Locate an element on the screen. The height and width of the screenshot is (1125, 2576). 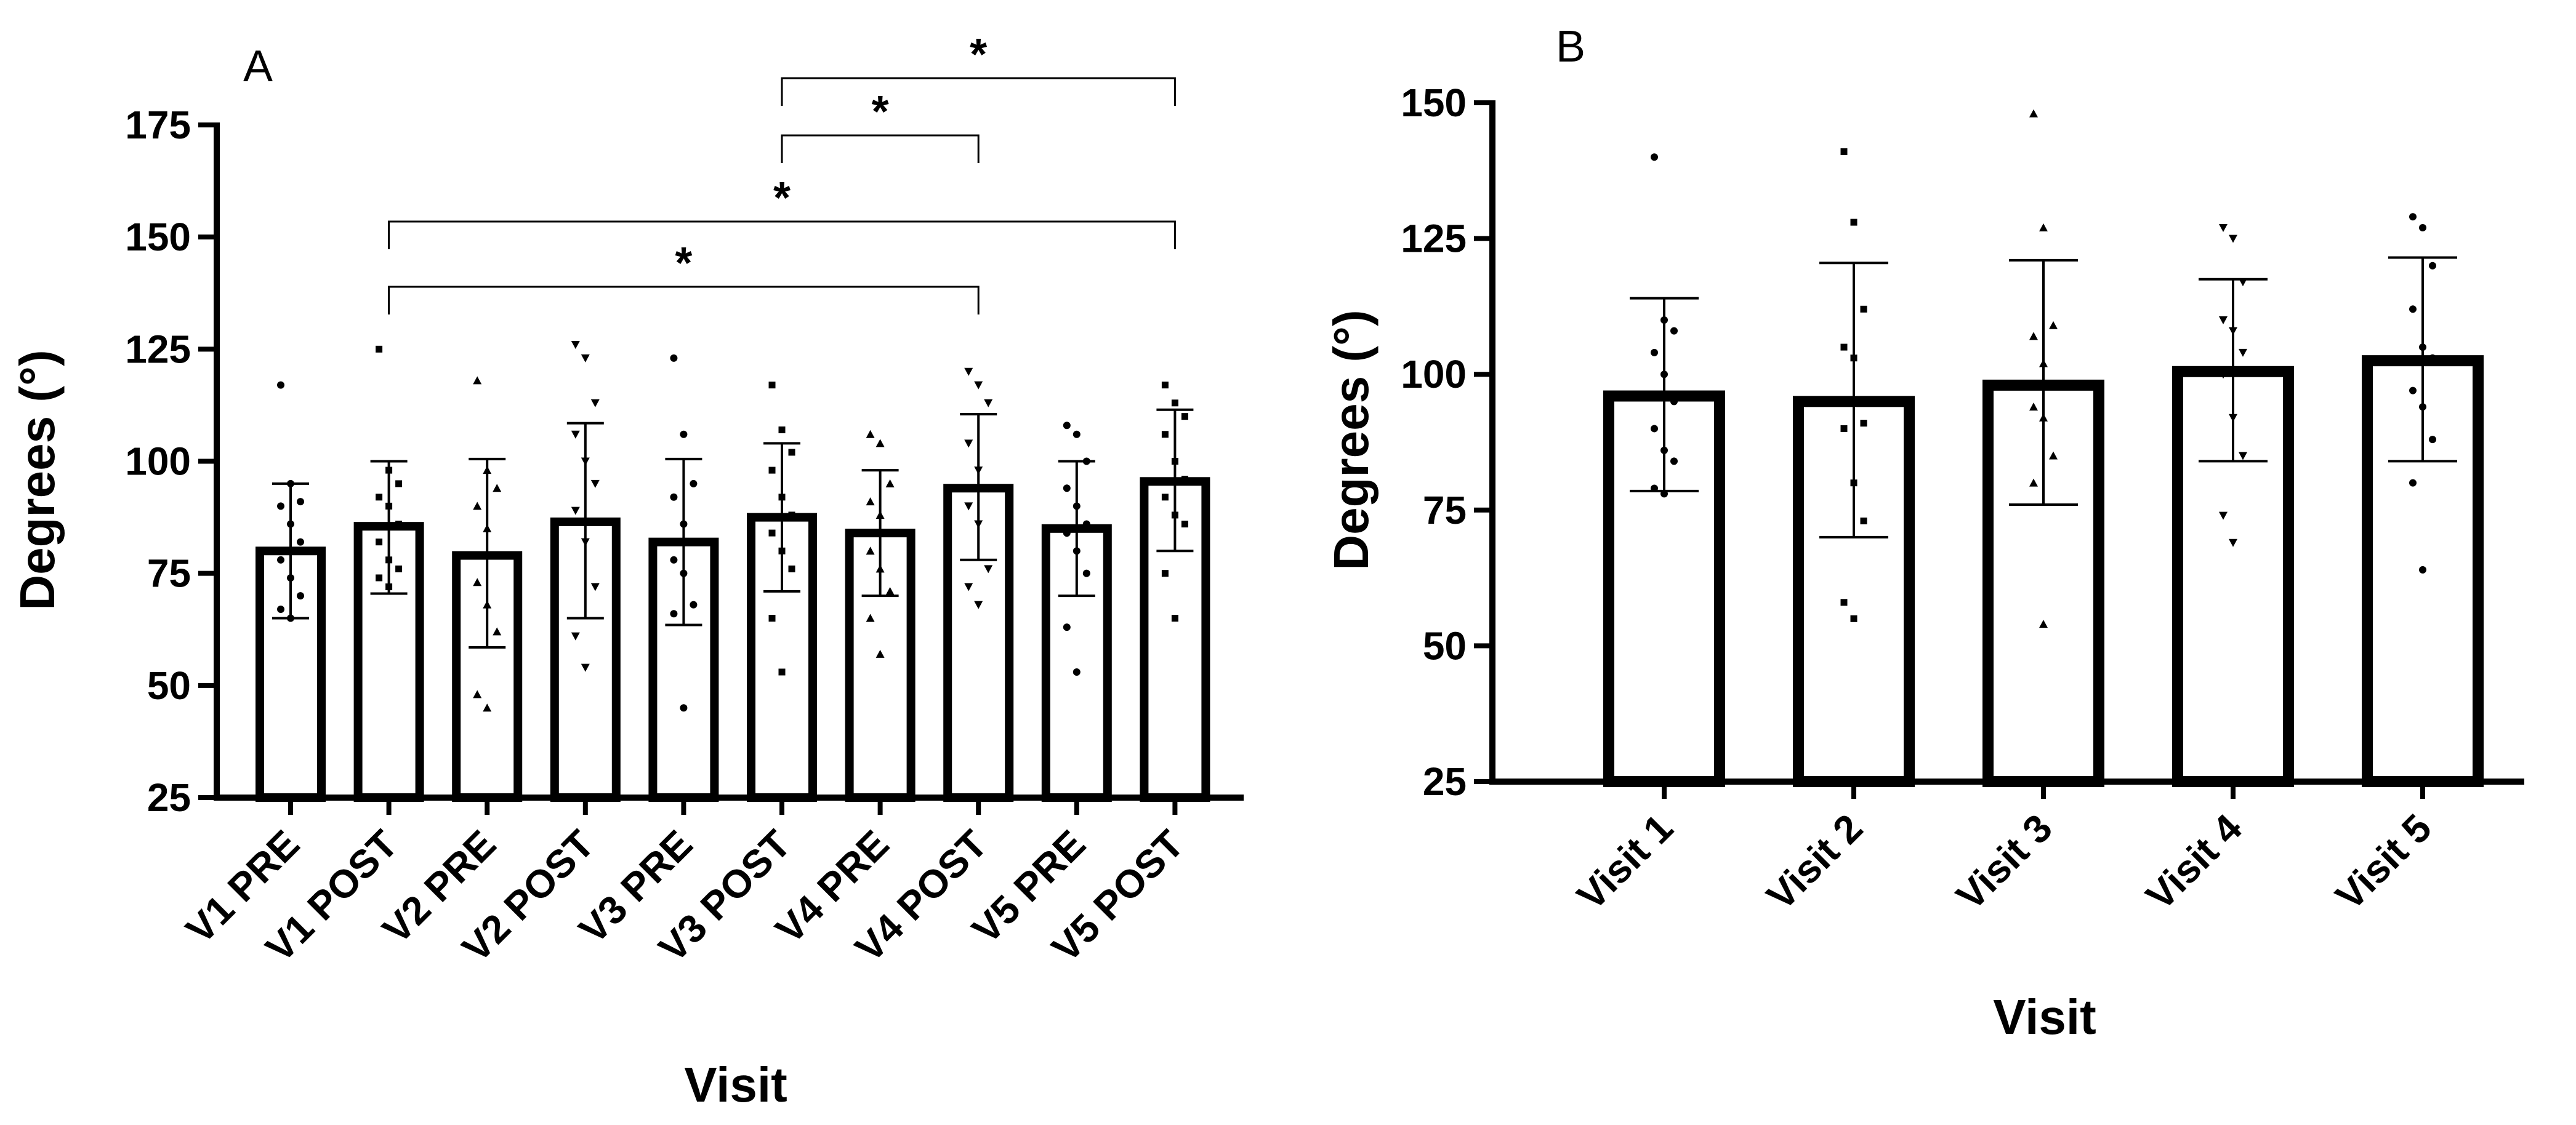
panel-a-y-tick-label: 125 is located at coordinates (158, 349).